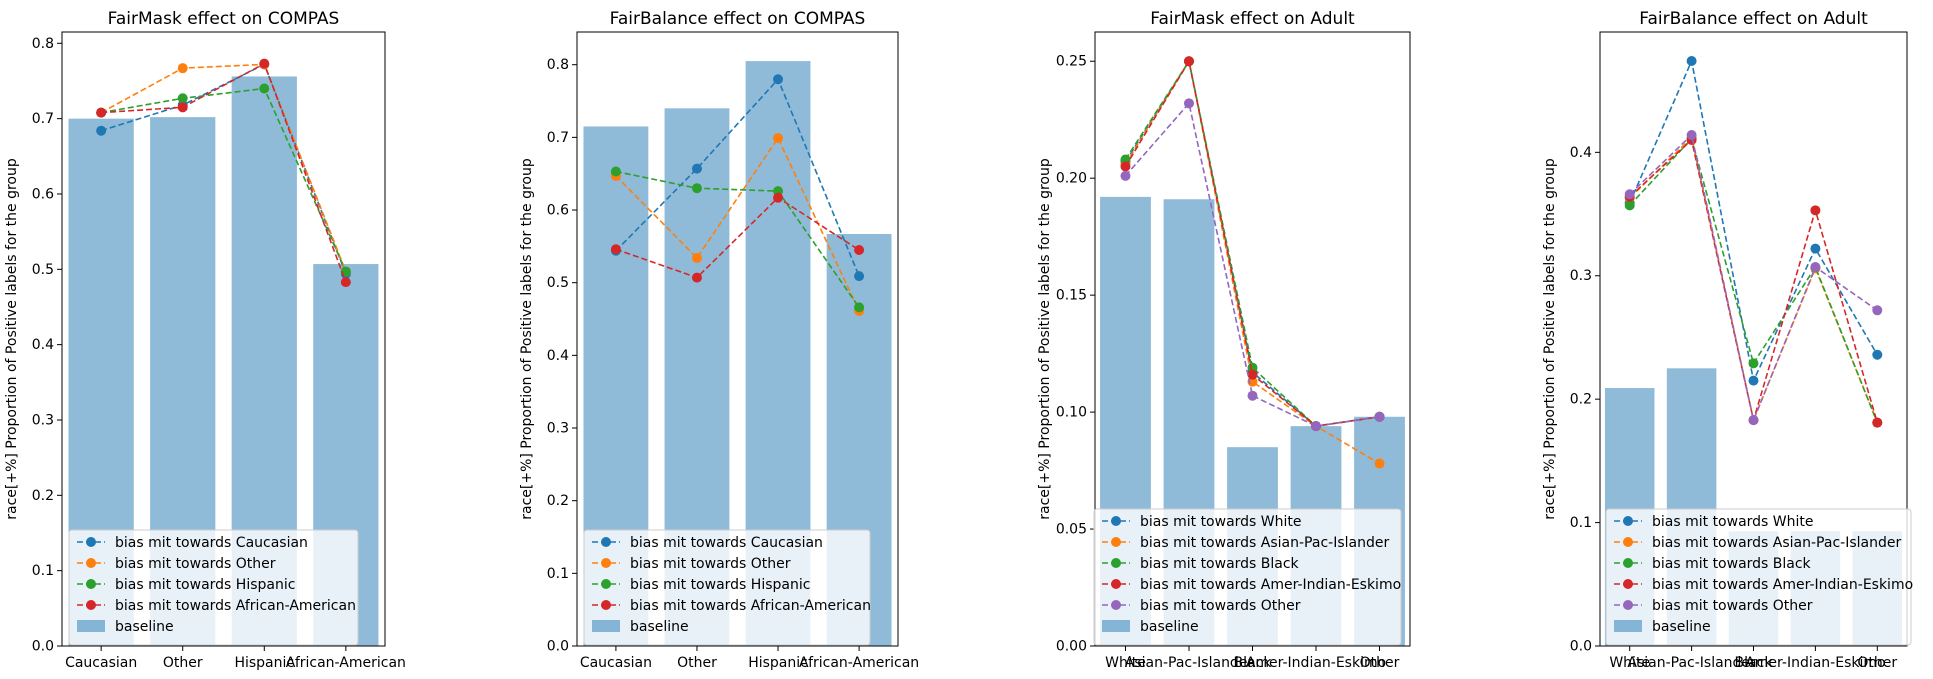 Image resolution: width=1933 pixels, height=679 pixels. Describe the element at coordinates (1071, 296) in the screenshot. I see `y-tick-label: 0.15` at that location.